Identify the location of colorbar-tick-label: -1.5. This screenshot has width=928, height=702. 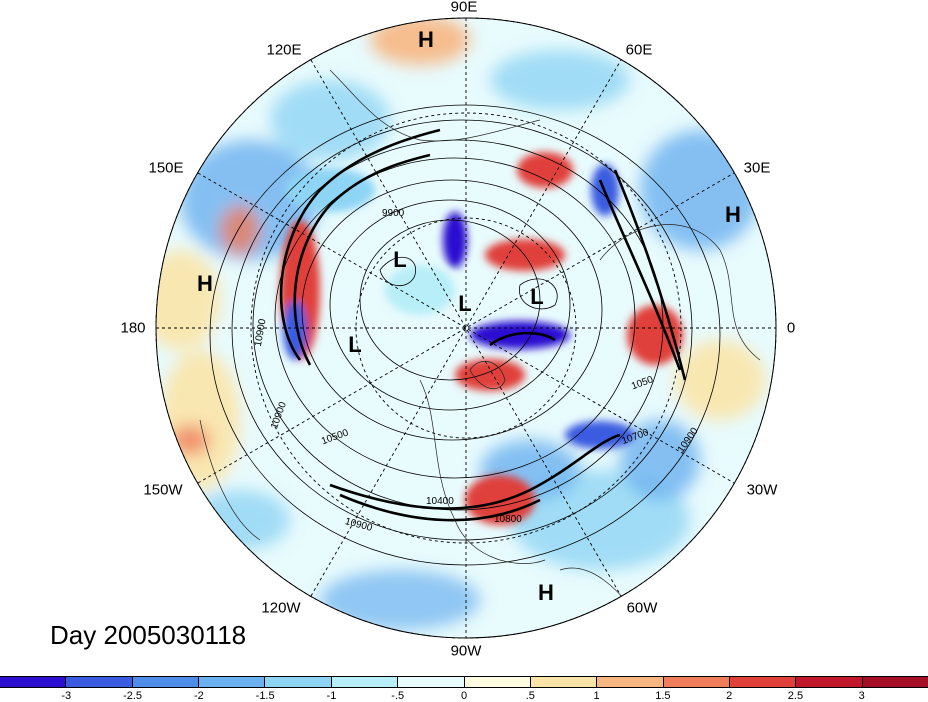
(265, 696).